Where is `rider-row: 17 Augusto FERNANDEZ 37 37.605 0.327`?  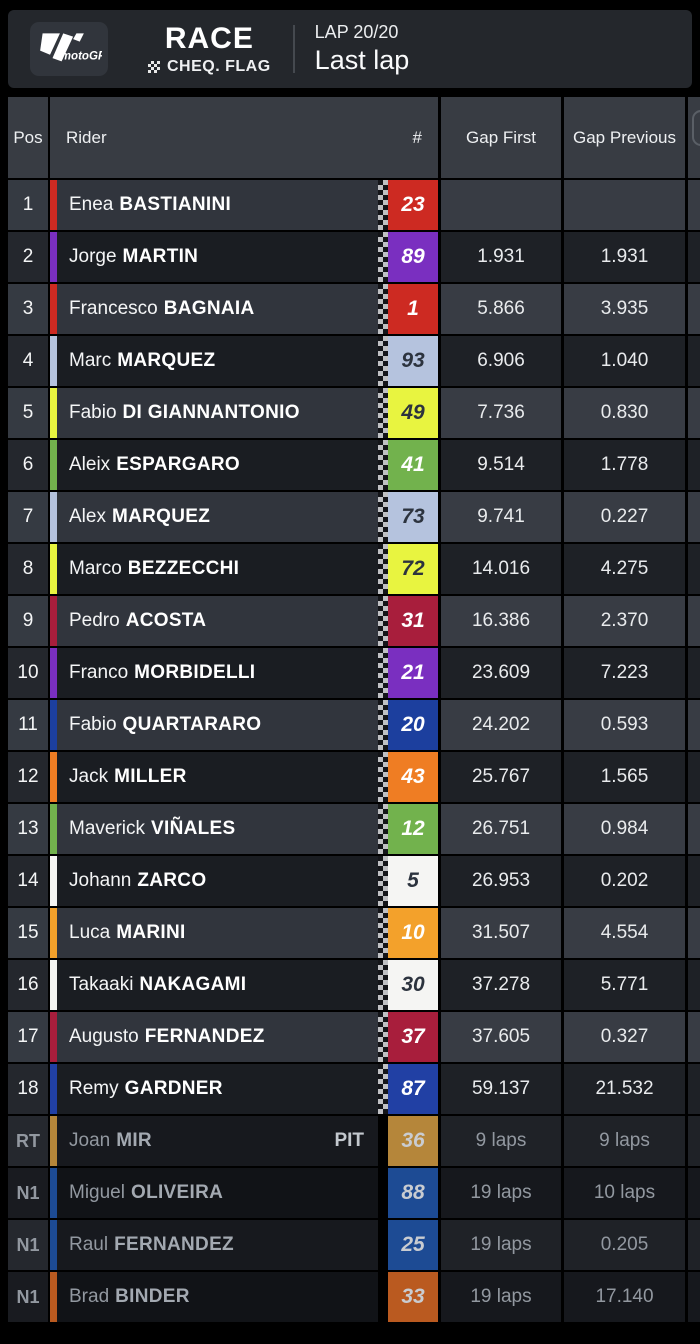
rider-row: 17 Augusto FERNANDEZ 37 37.605 0.327 is located at coordinates (354, 1037).